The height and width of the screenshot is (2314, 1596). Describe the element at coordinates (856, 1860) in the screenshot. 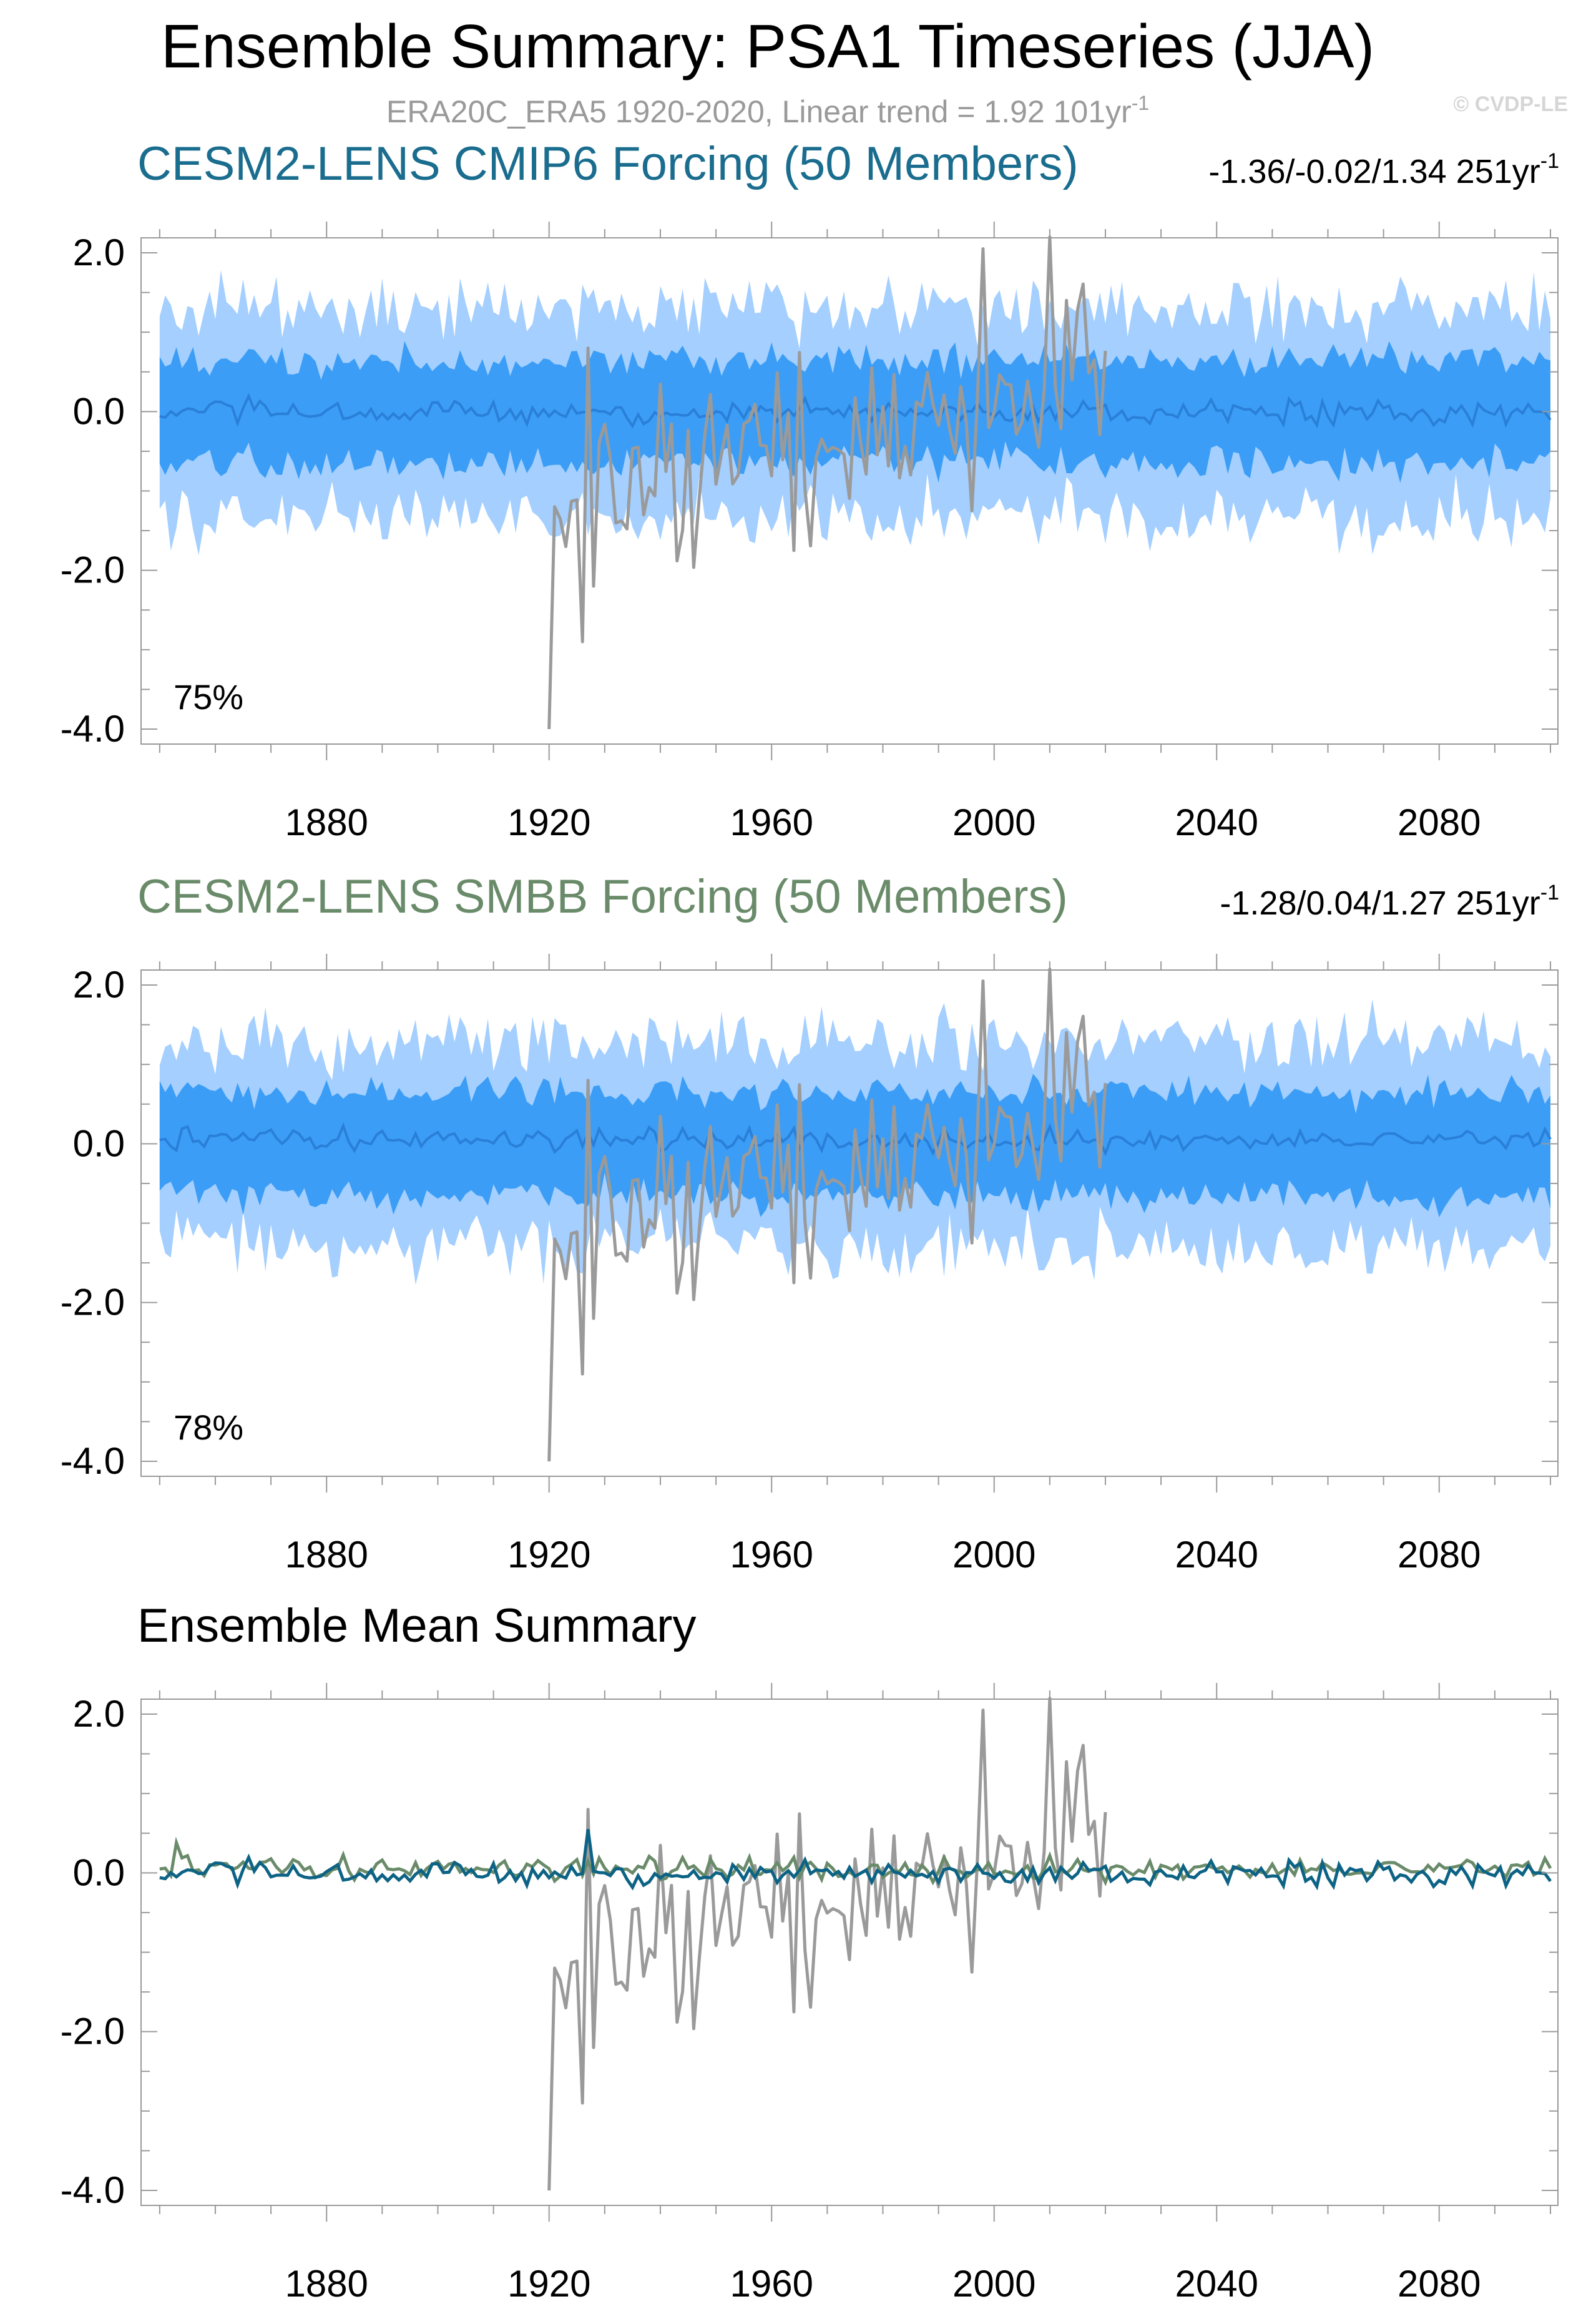

I see `cmip6-mean-line` at that location.